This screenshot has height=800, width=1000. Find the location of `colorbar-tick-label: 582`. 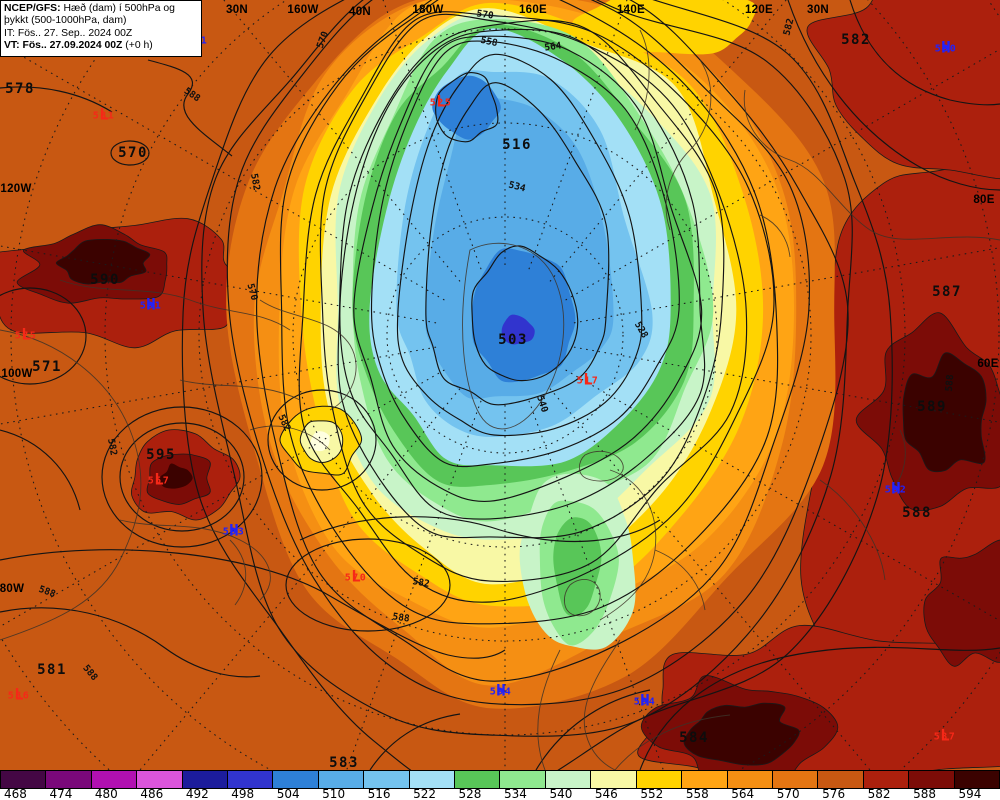

colorbar-tick-label: 582 is located at coordinates (879, 793).